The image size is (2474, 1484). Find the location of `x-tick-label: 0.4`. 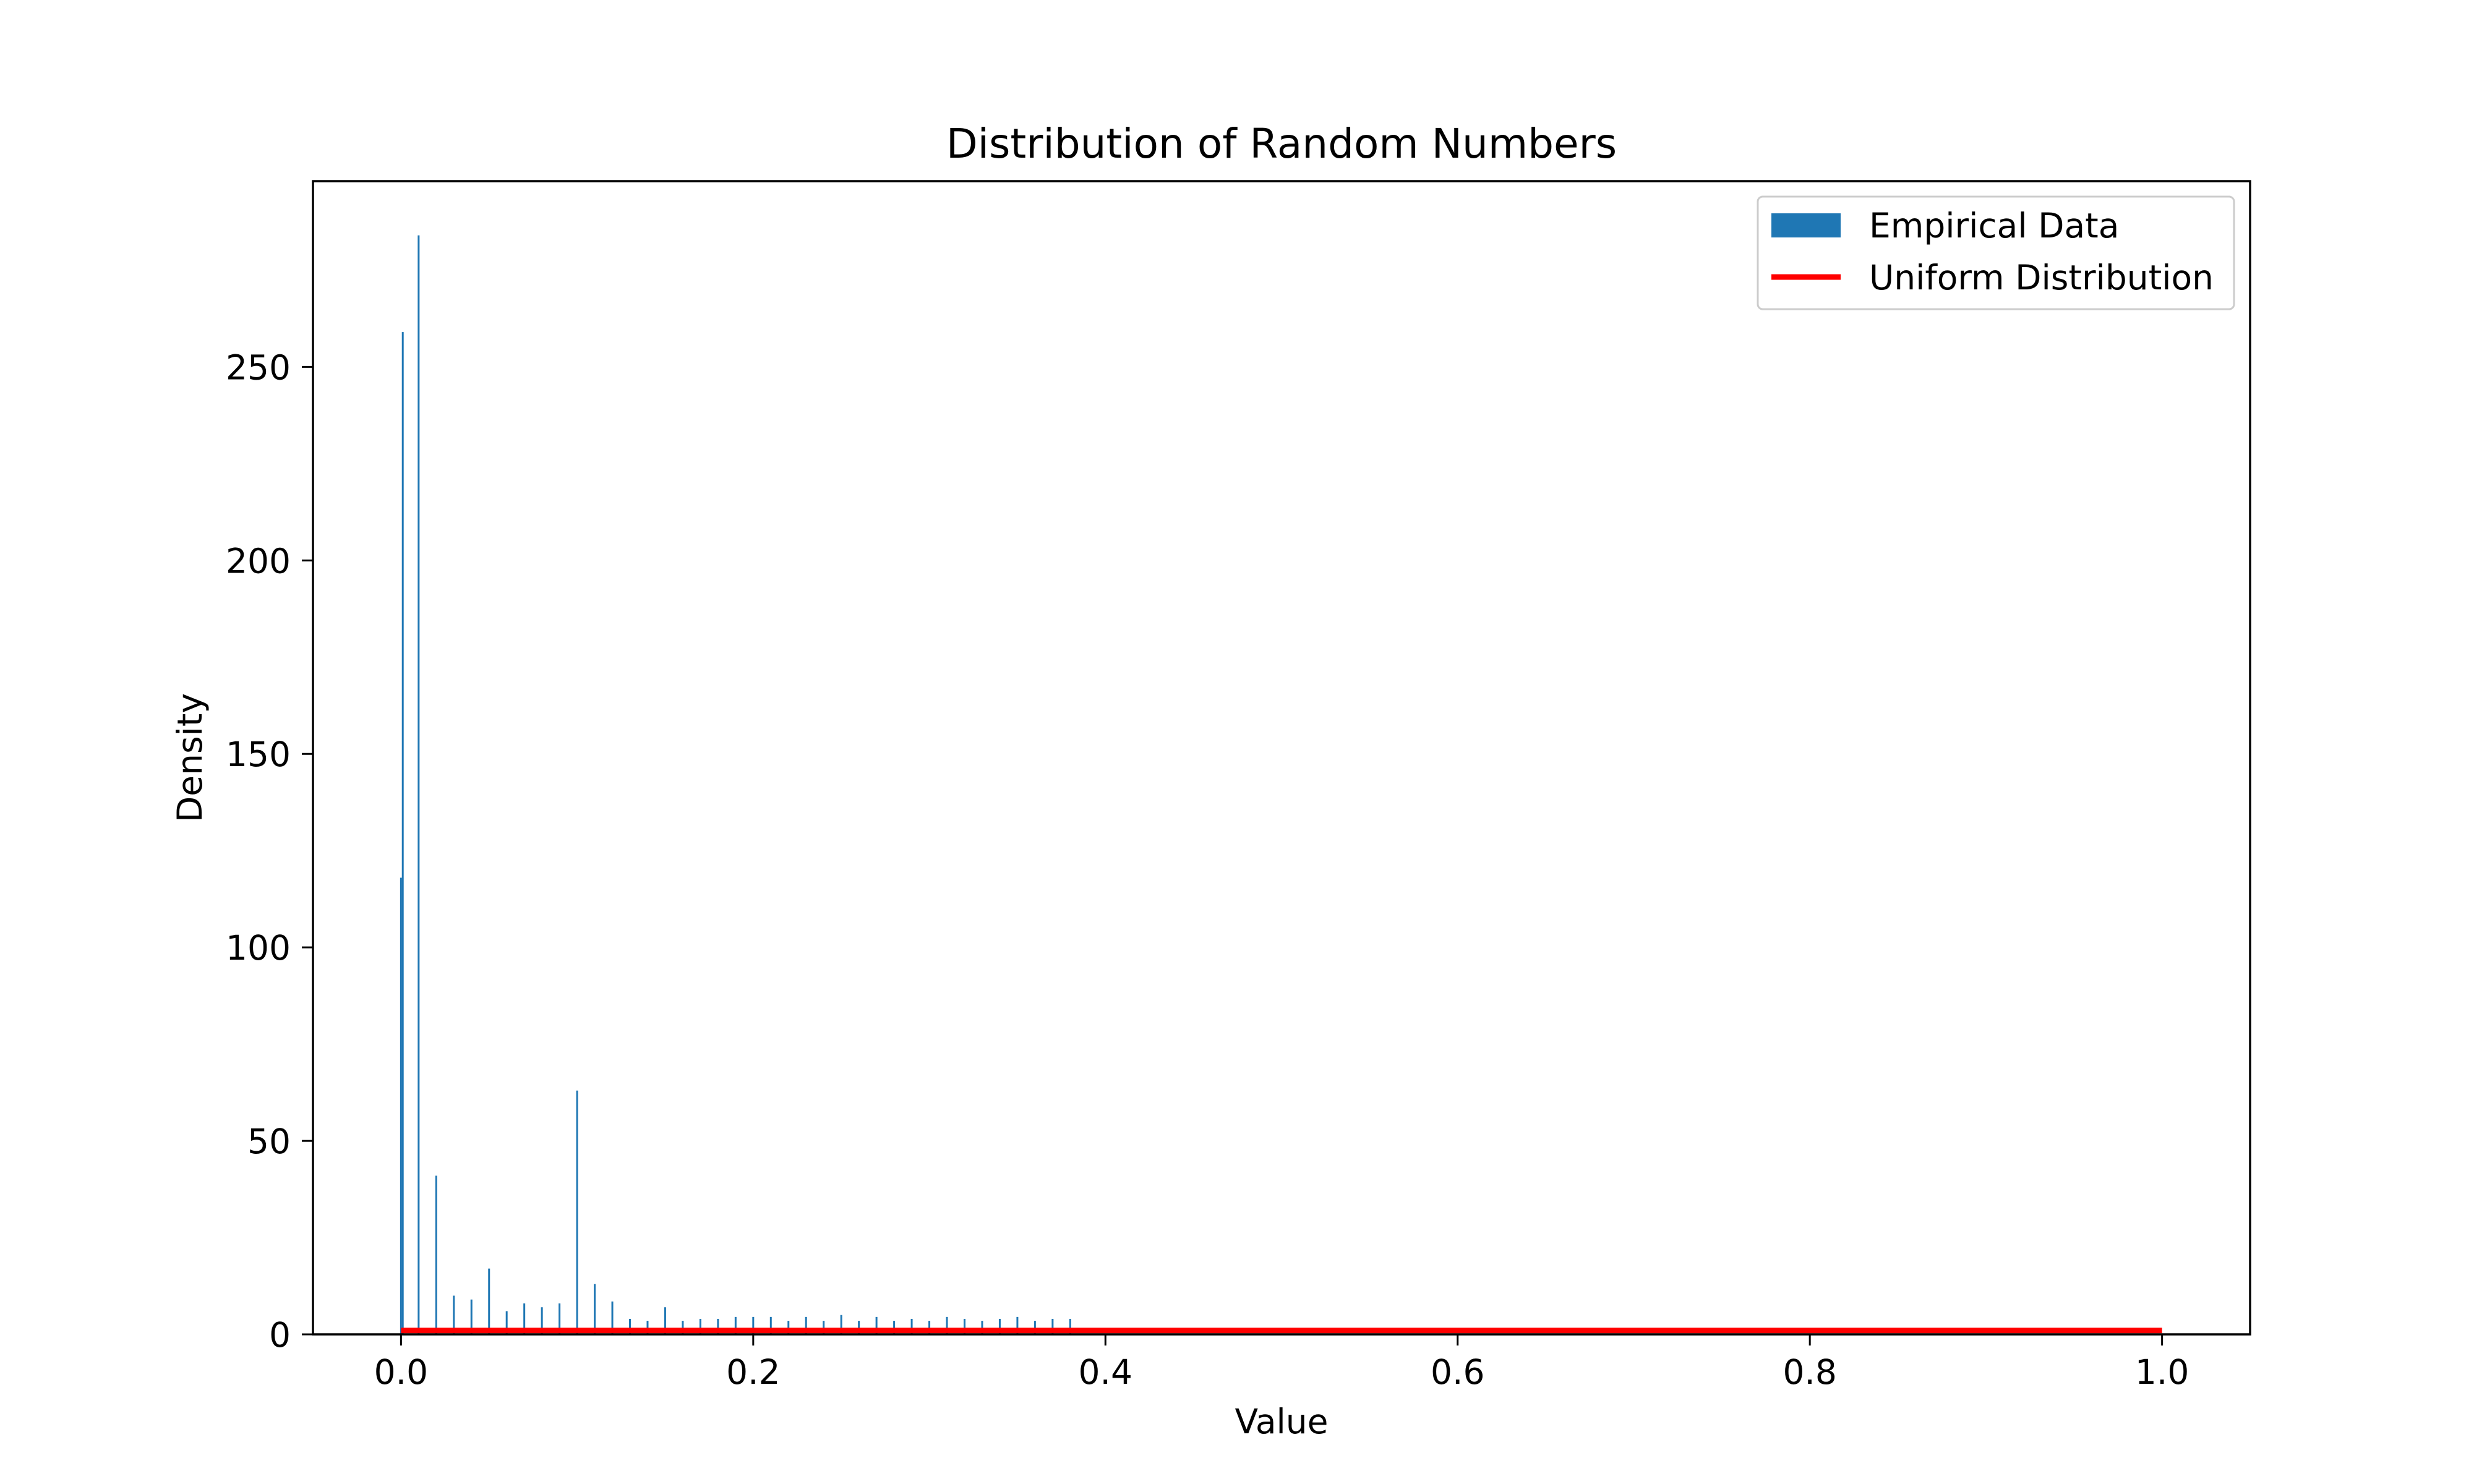

x-tick-label: 0.4 is located at coordinates (1105, 1372).